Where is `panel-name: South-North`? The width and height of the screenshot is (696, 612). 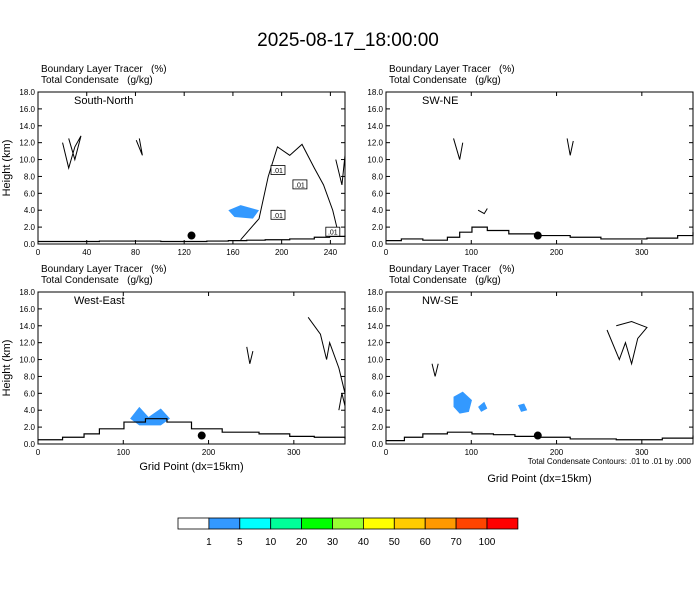
panel-name: South-North is located at coordinates (103, 101).